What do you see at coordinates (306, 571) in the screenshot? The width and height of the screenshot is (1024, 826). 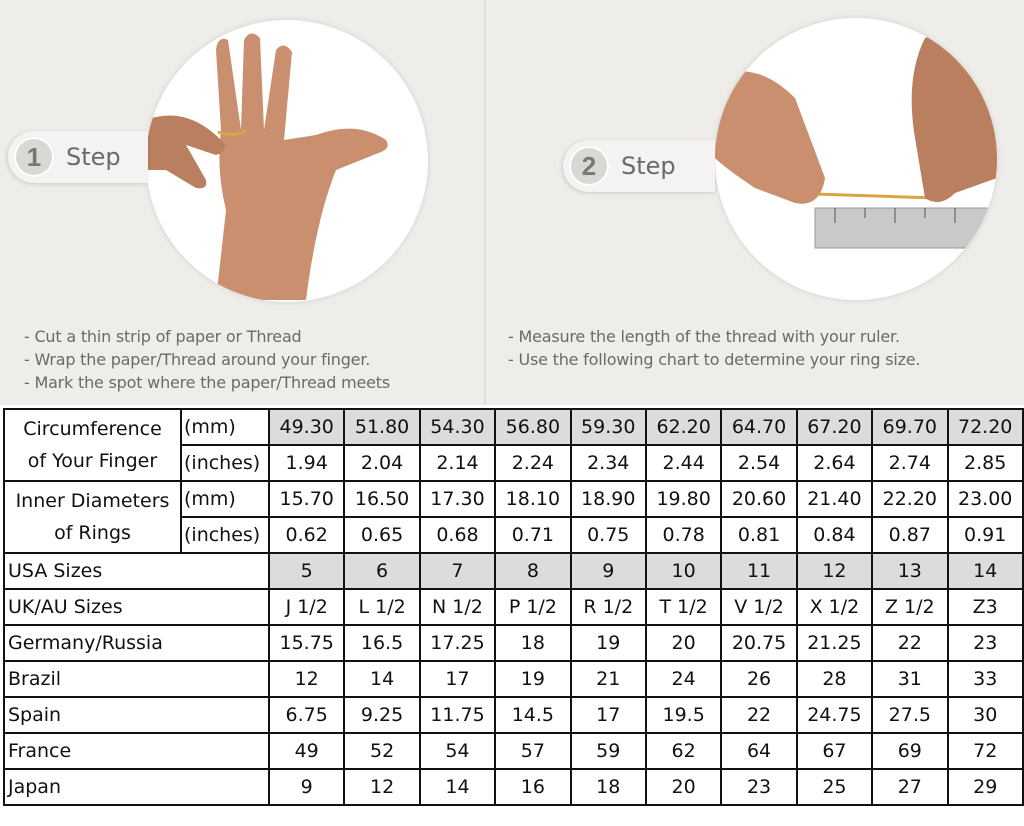 I see `table-cell: 5` at bounding box center [306, 571].